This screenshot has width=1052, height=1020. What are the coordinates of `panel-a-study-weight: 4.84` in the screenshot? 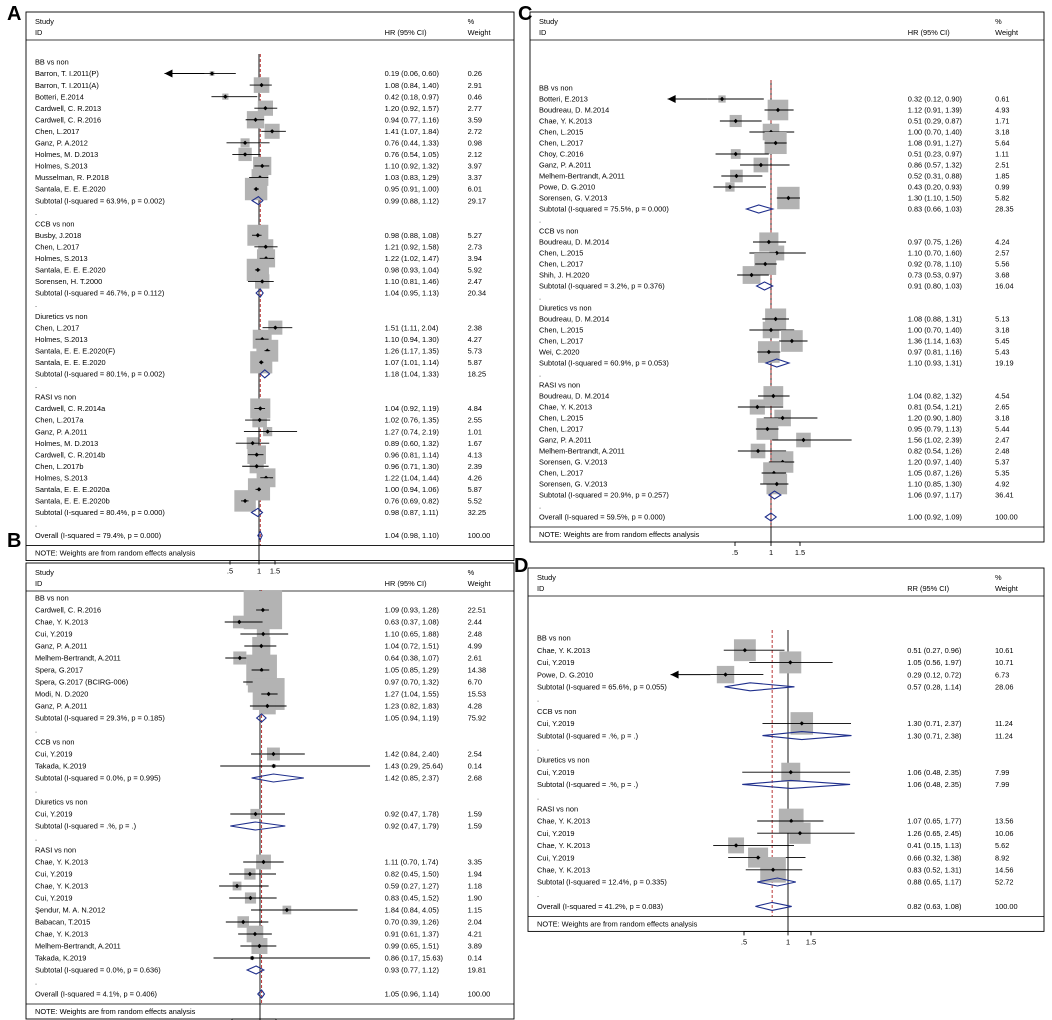 It's located at (475, 408).